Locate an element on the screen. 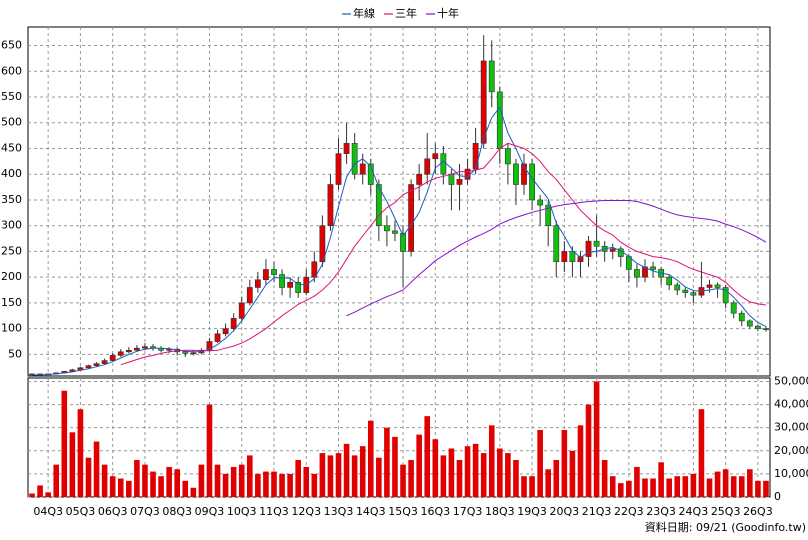 This screenshot has width=808, height=540. ma-line is located at coordinates (556, 258).